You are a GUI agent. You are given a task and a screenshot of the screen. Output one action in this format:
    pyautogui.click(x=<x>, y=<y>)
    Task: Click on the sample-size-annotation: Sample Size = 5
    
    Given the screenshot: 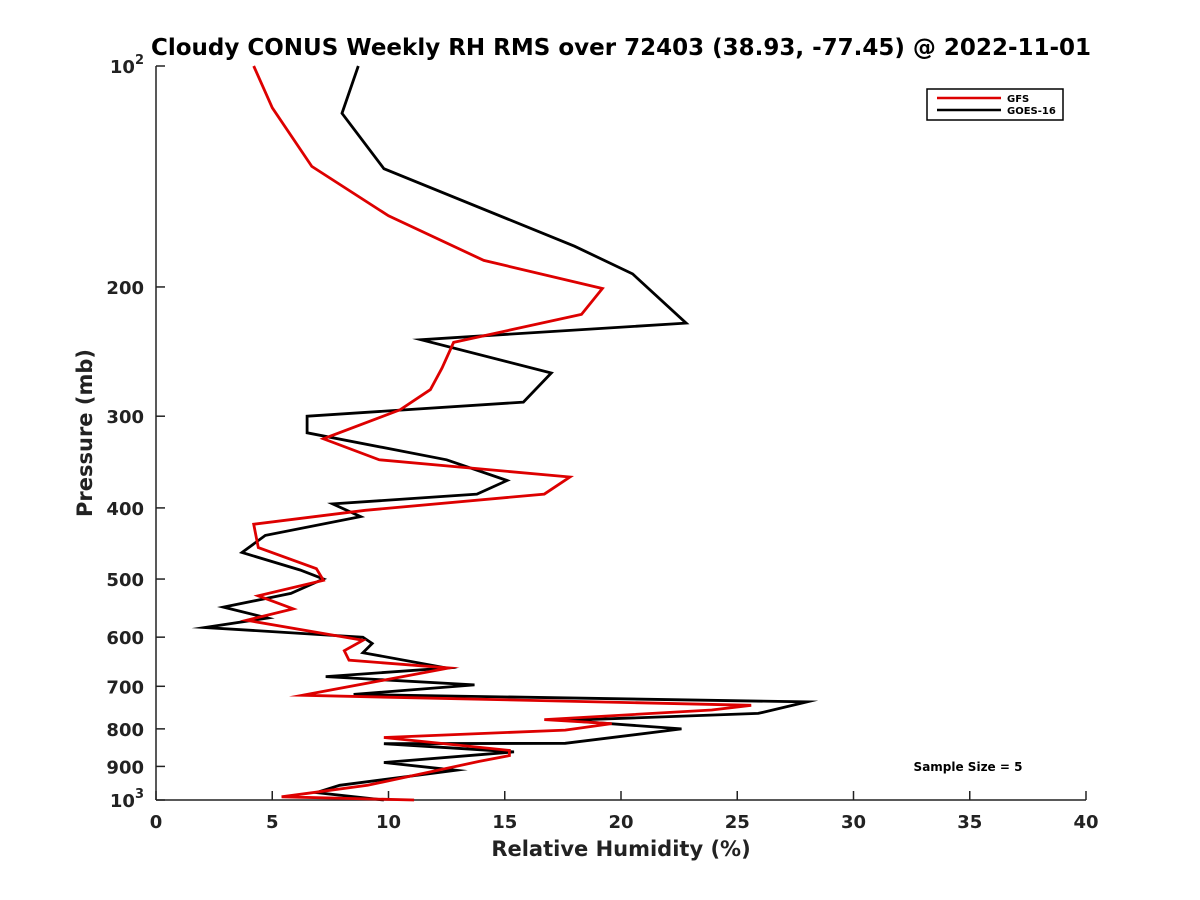 What is the action you would take?
    pyautogui.click(x=968, y=767)
    